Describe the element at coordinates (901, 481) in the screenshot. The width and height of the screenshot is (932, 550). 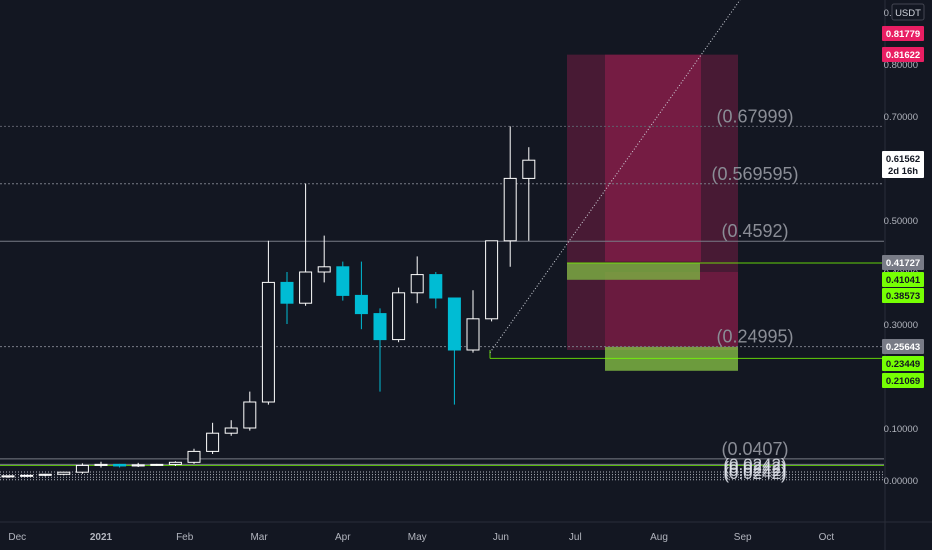
I see `y-tick-label: 0.00000` at that location.